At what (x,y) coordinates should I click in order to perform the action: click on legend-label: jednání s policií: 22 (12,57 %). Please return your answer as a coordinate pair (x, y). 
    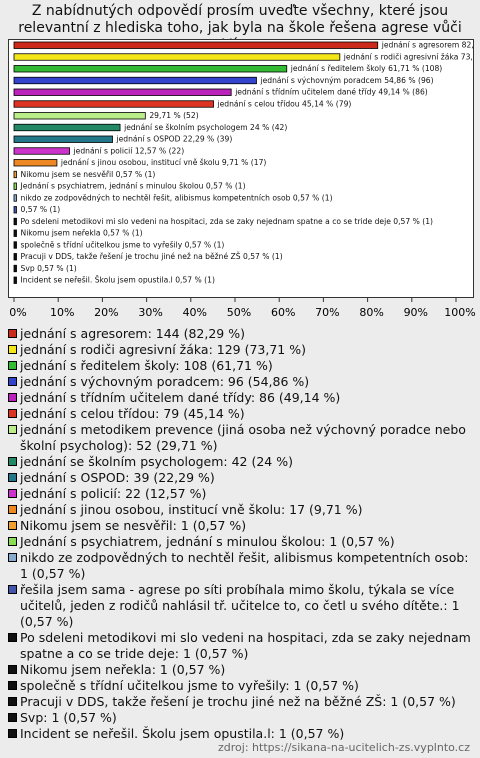
    Looking at the image, I should click on (113, 493).